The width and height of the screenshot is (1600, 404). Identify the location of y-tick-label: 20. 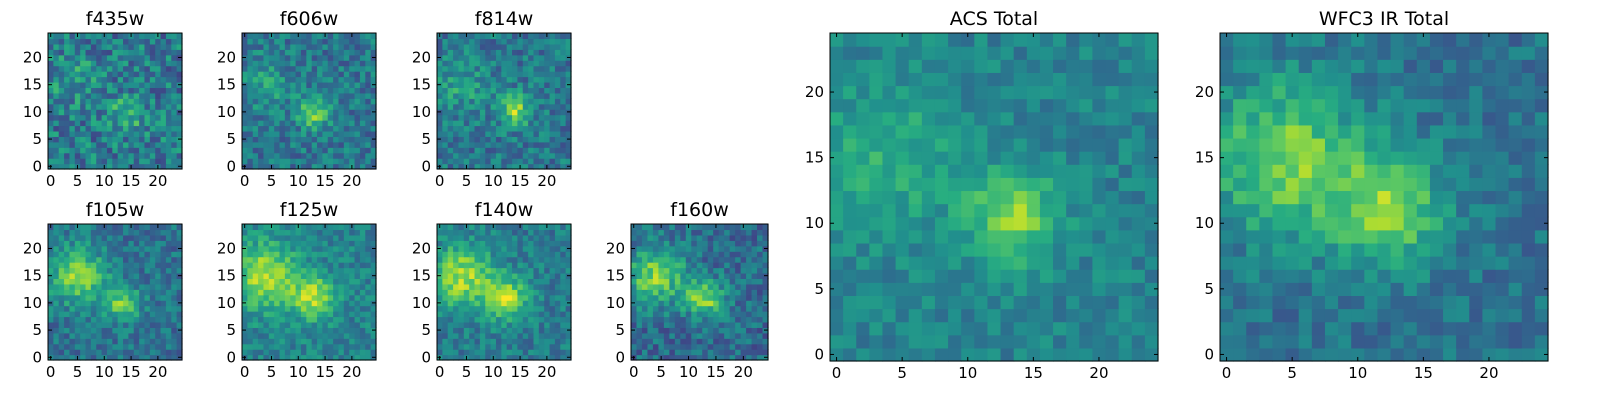
(615, 248).